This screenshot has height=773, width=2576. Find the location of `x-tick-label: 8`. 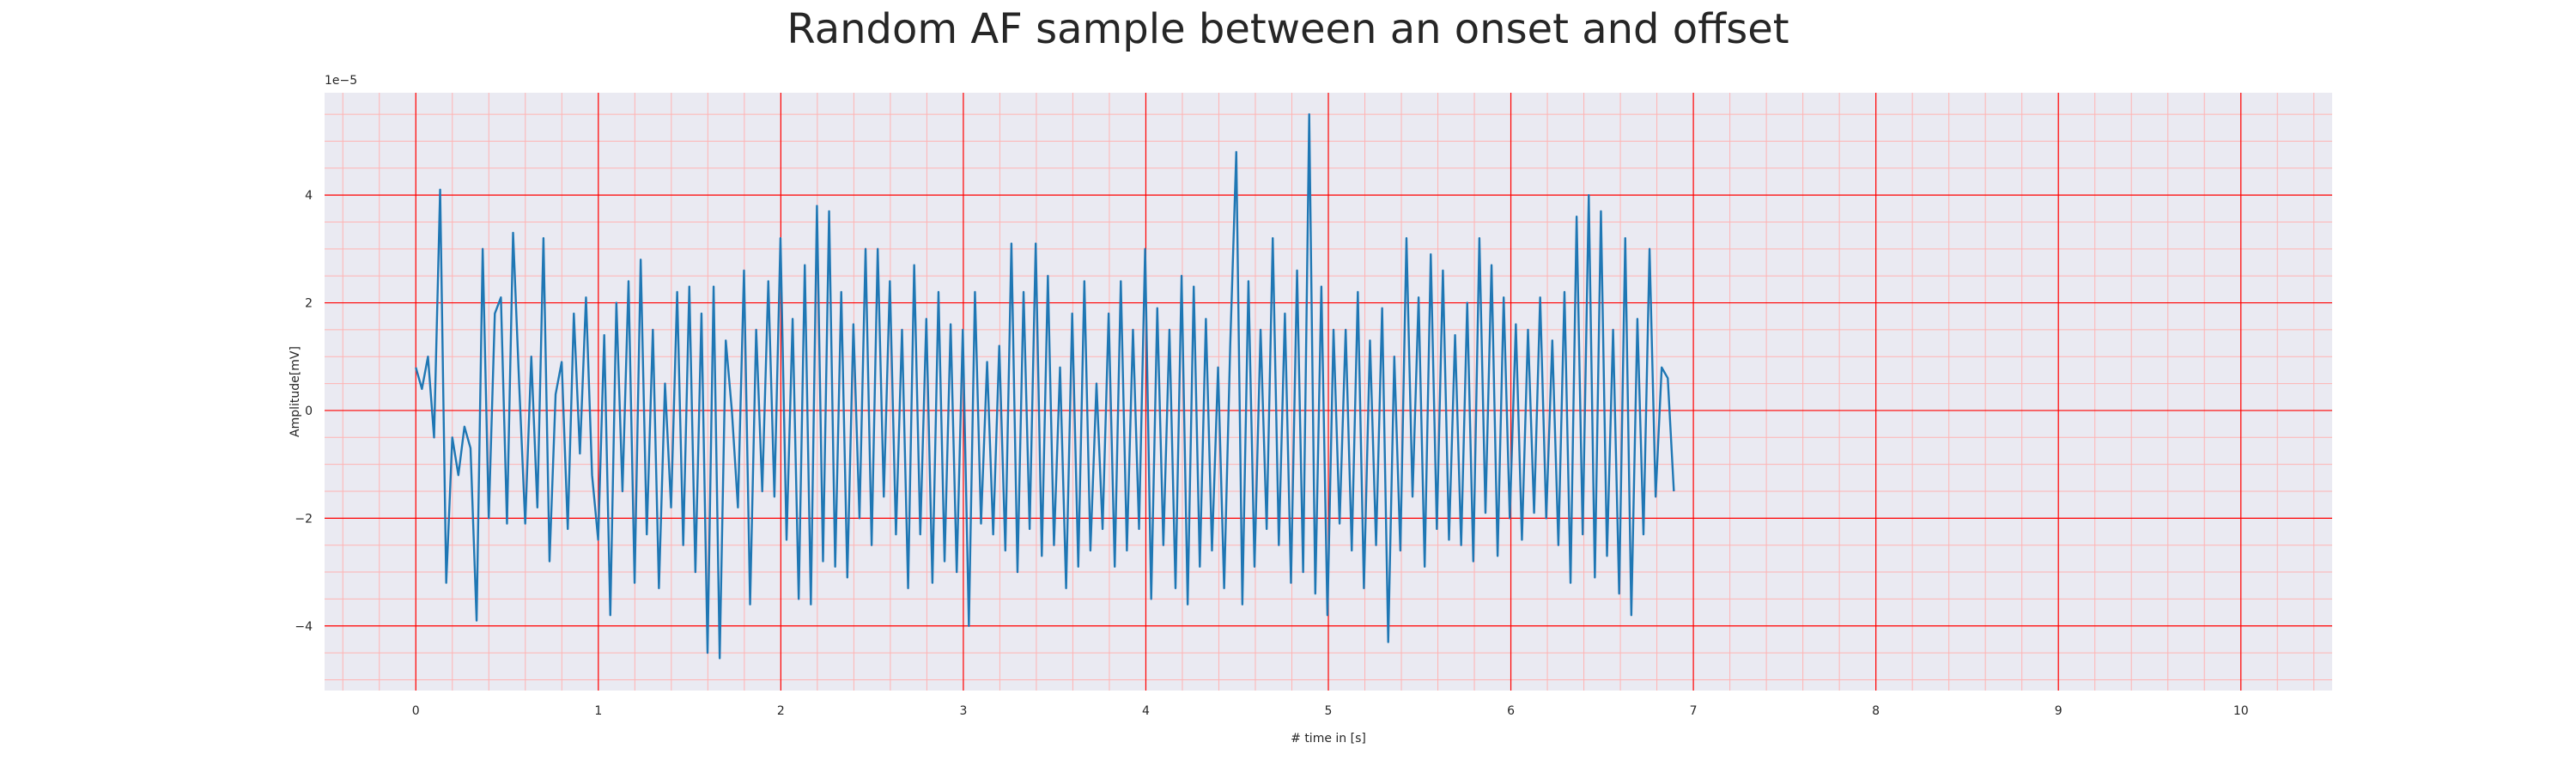

x-tick-label: 8 is located at coordinates (1876, 711).